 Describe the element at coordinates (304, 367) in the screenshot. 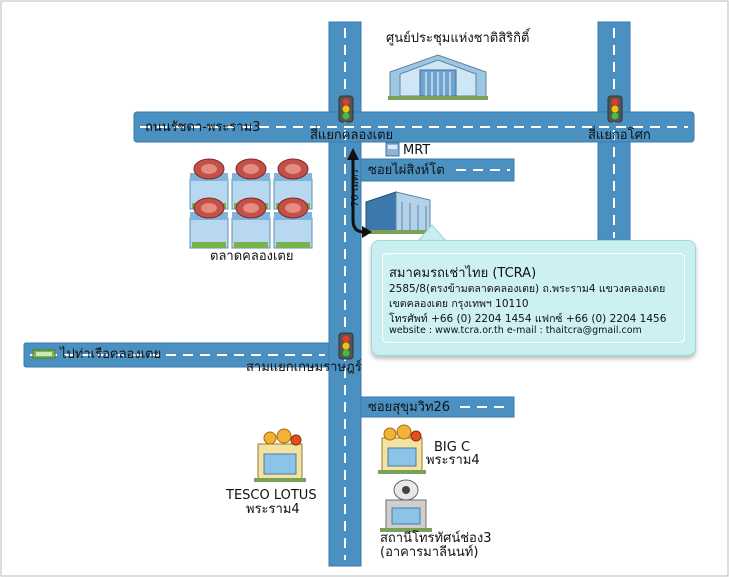

I see `label-junction-kasem: สามแยกเกษมราษฎร์` at that location.